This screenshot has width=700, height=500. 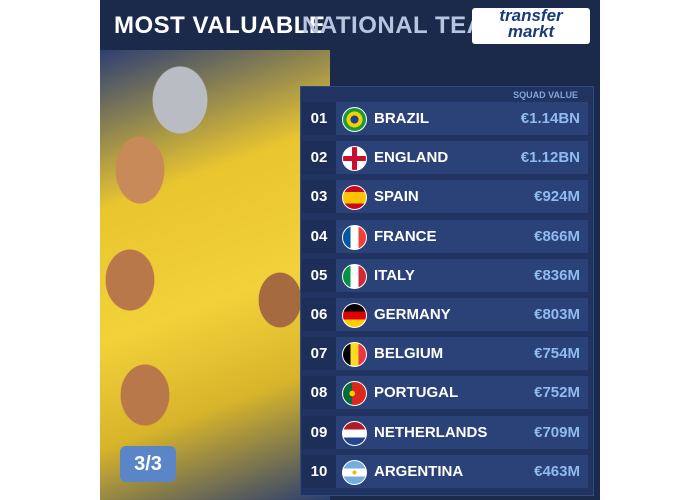 What do you see at coordinates (319, 354) in the screenshot?
I see `rank: 07` at bounding box center [319, 354].